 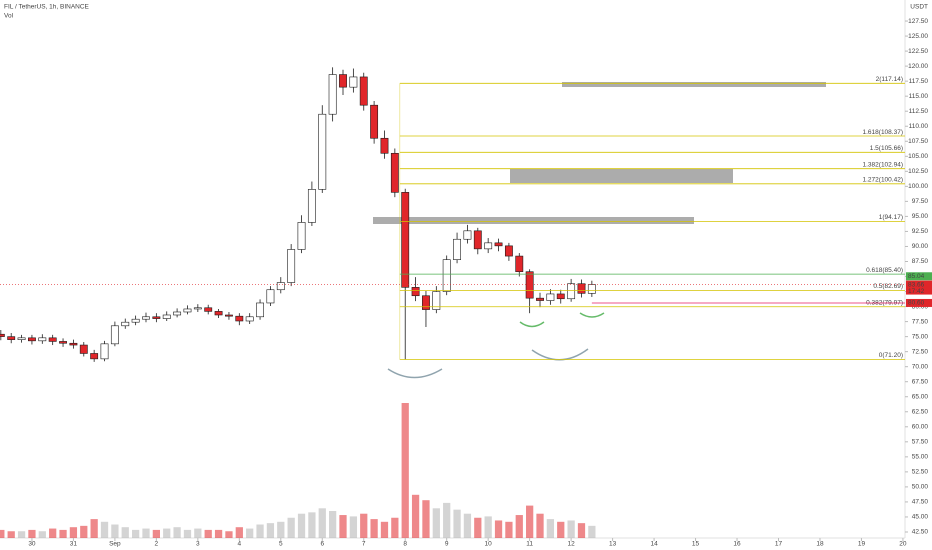 What do you see at coordinates (918, 36) in the screenshot?
I see `y-tick-label: 125.00` at bounding box center [918, 36].